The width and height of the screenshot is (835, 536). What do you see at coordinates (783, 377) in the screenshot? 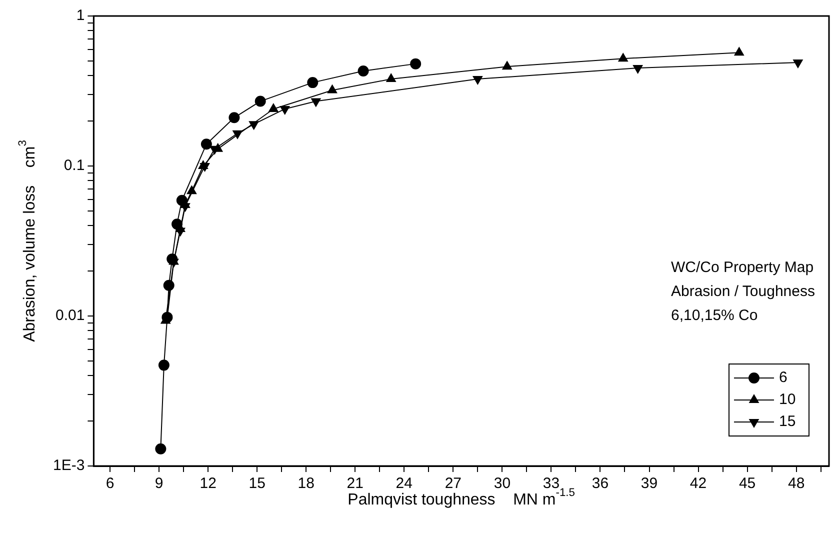
I see `legend-label: 6` at bounding box center [783, 377].